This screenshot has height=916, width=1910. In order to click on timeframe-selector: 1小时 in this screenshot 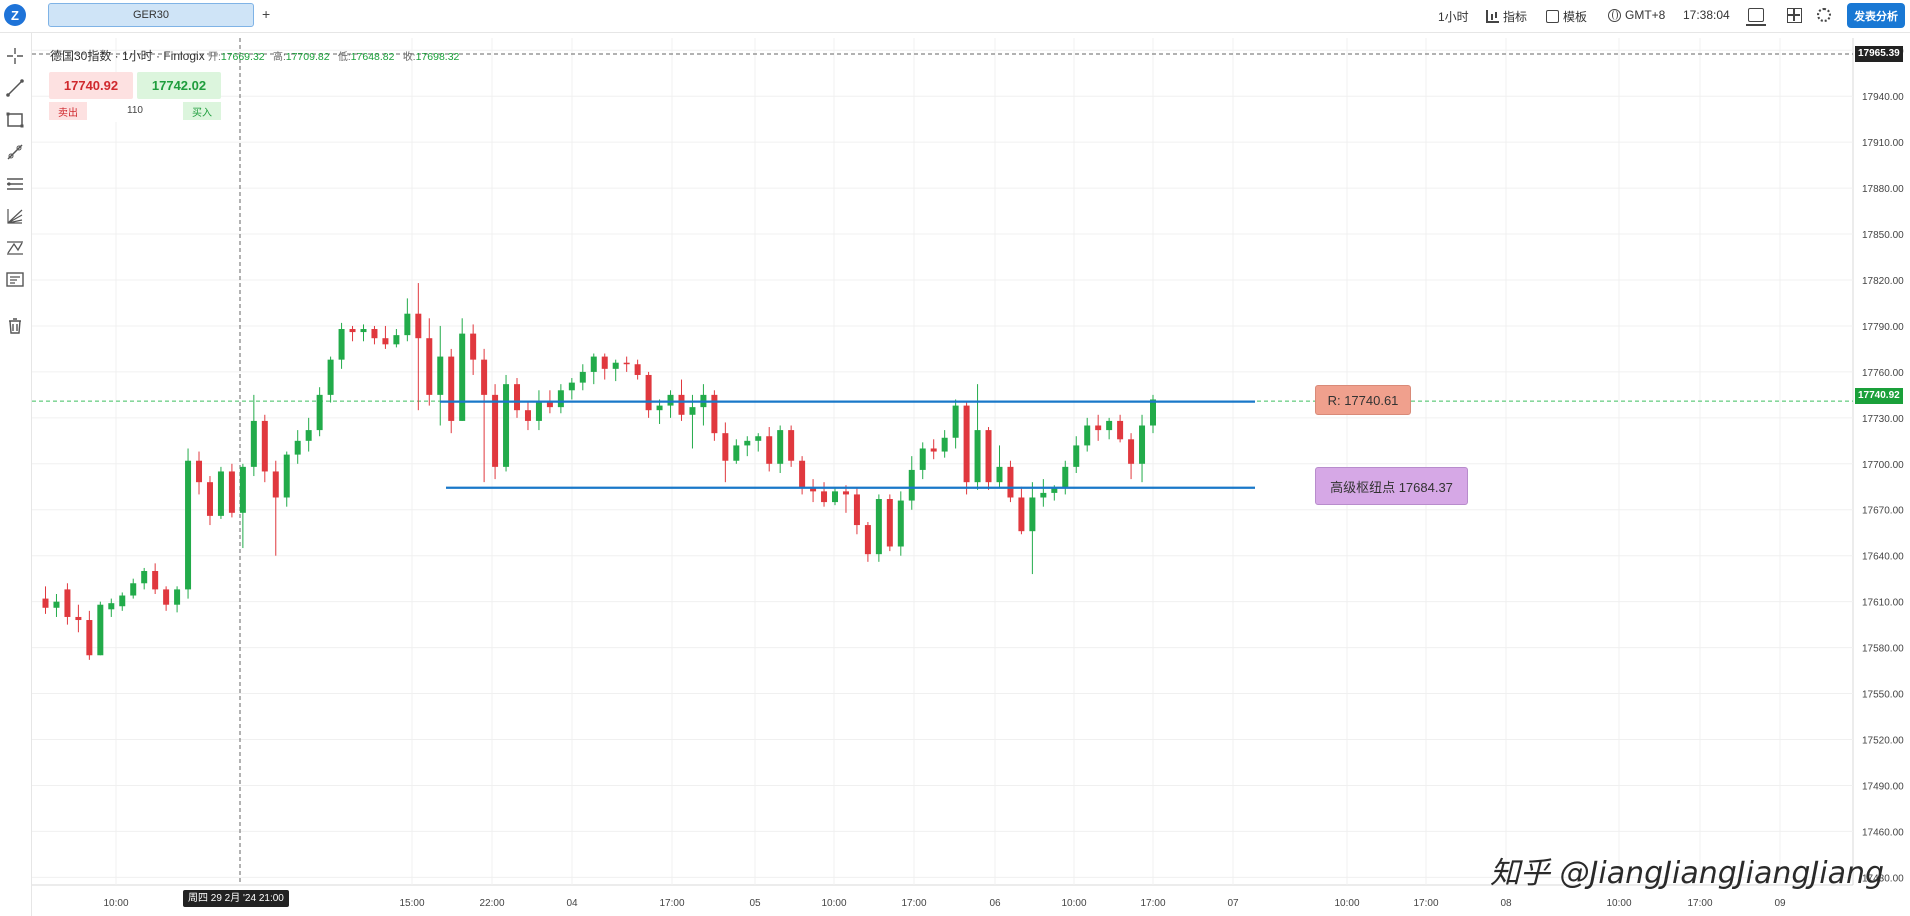, I will do `click(1453, 16)`.